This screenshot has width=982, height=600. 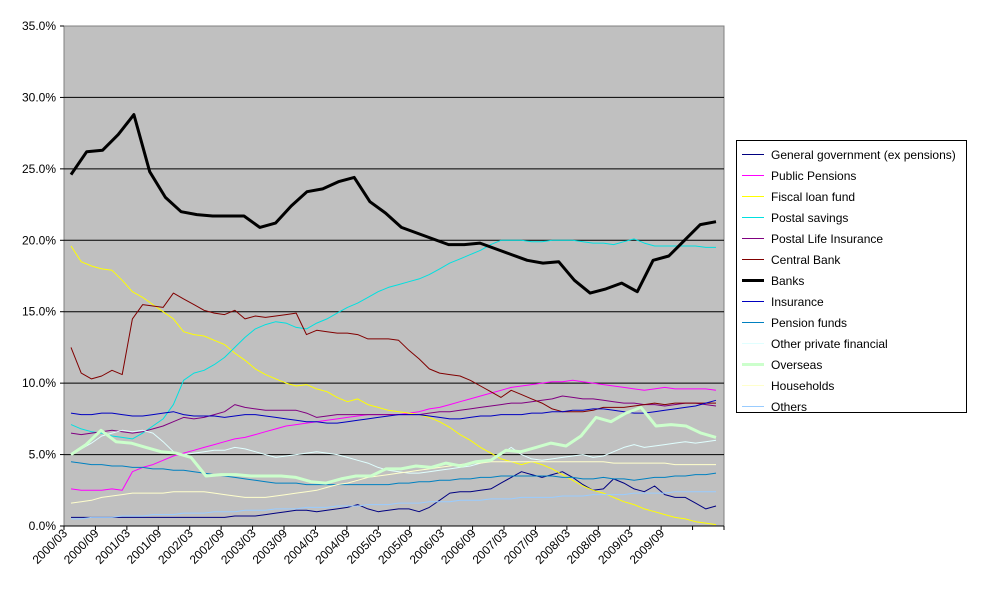 I want to click on y-axis: 0.0% 5.0% 10.0% 15.0% 20.0% 25.0% 30.0% 35.0%, so click(x=43, y=276).